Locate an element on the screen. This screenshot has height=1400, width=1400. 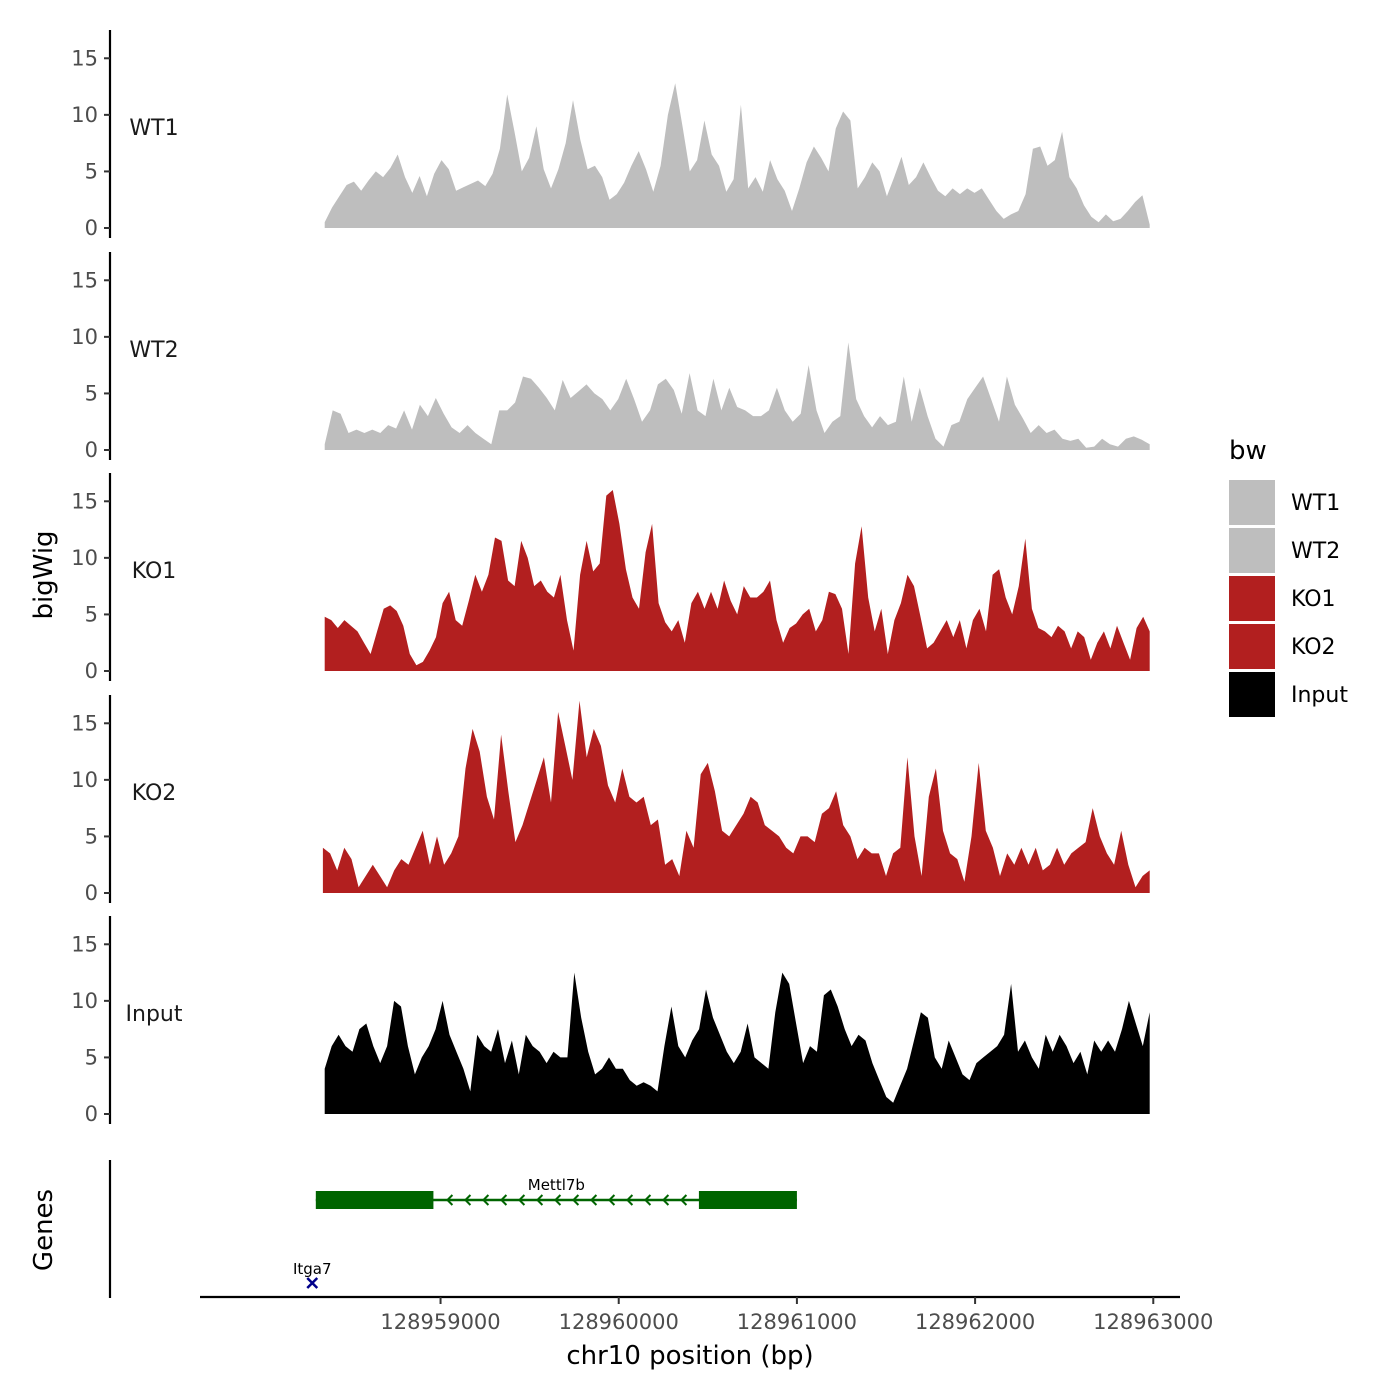
area-input is located at coordinates (737, 1043).